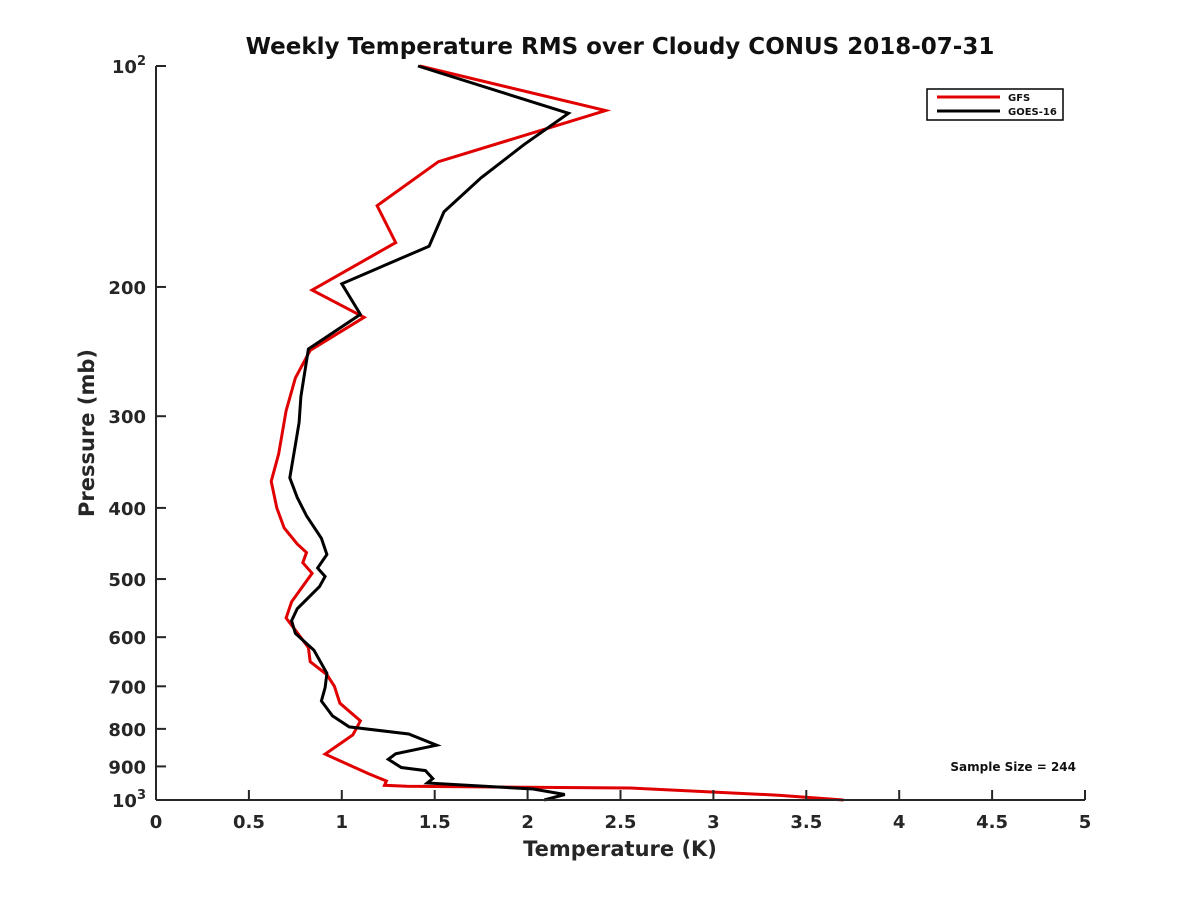  What do you see at coordinates (127, 288) in the screenshot?
I see `y-tick-label: 200` at bounding box center [127, 288].